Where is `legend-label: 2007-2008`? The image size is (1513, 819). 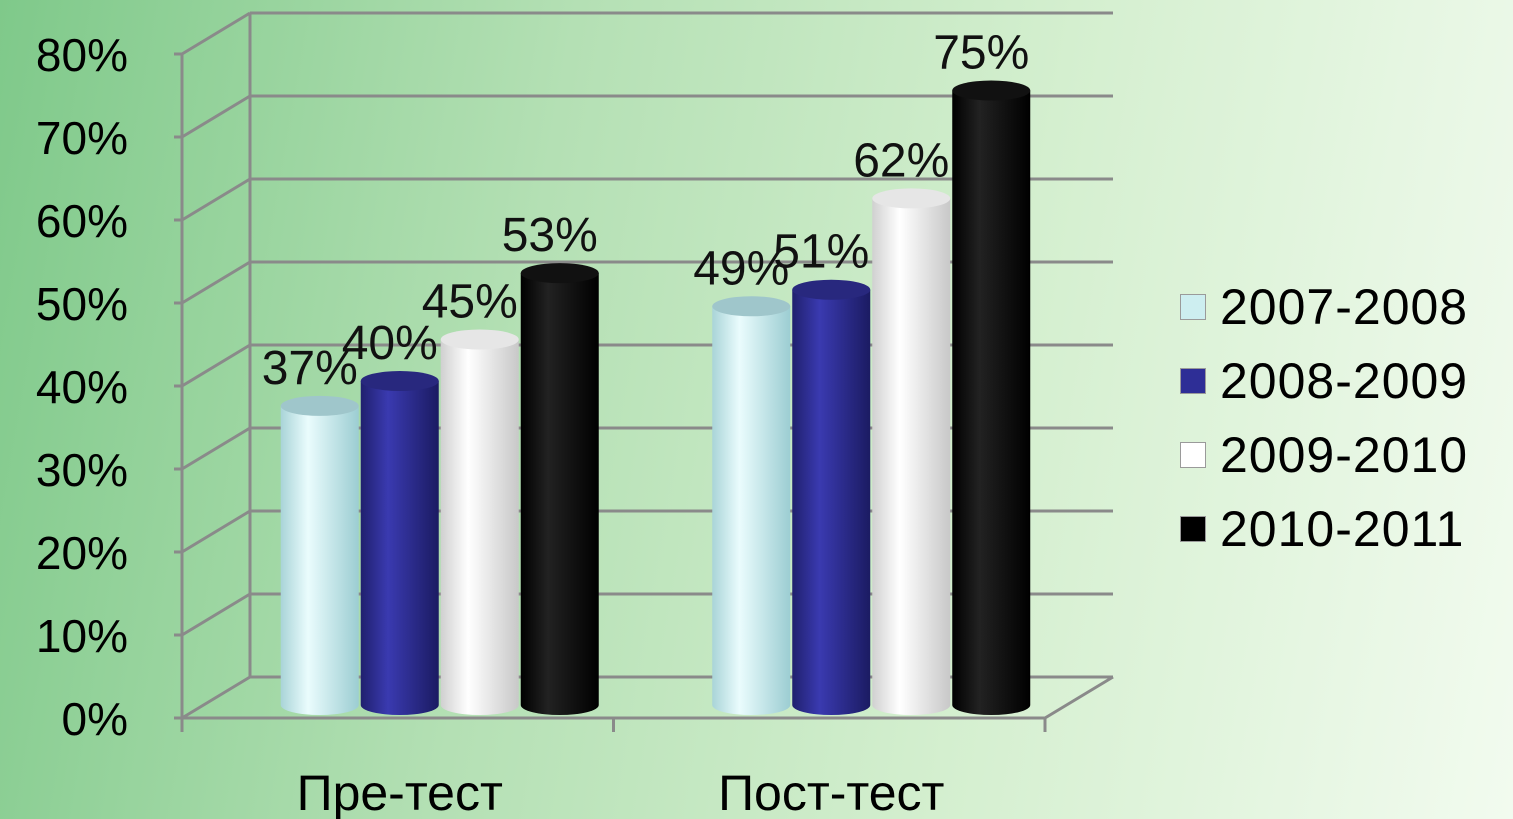 legend-label: 2007-2008 is located at coordinates (1344, 307).